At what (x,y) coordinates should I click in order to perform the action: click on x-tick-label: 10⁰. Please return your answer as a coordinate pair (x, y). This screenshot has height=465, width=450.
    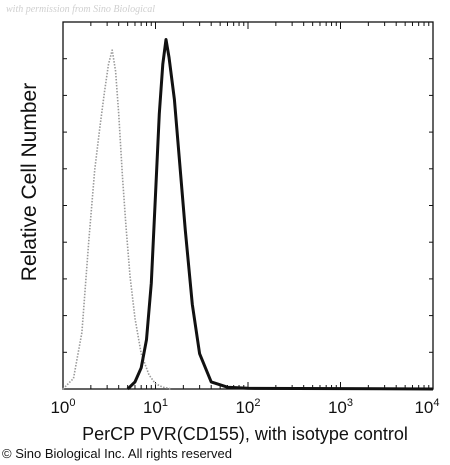
    Looking at the image, I should click on (62, 407).